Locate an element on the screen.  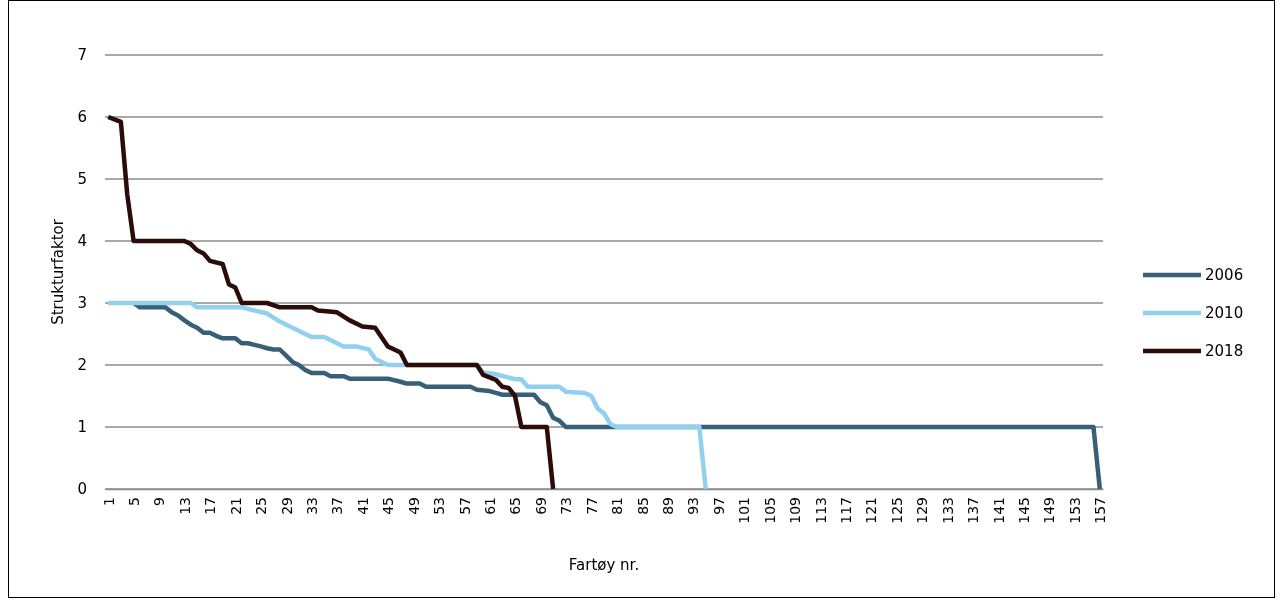
y-tick-label: 2 is located at coordinates (82, 365).